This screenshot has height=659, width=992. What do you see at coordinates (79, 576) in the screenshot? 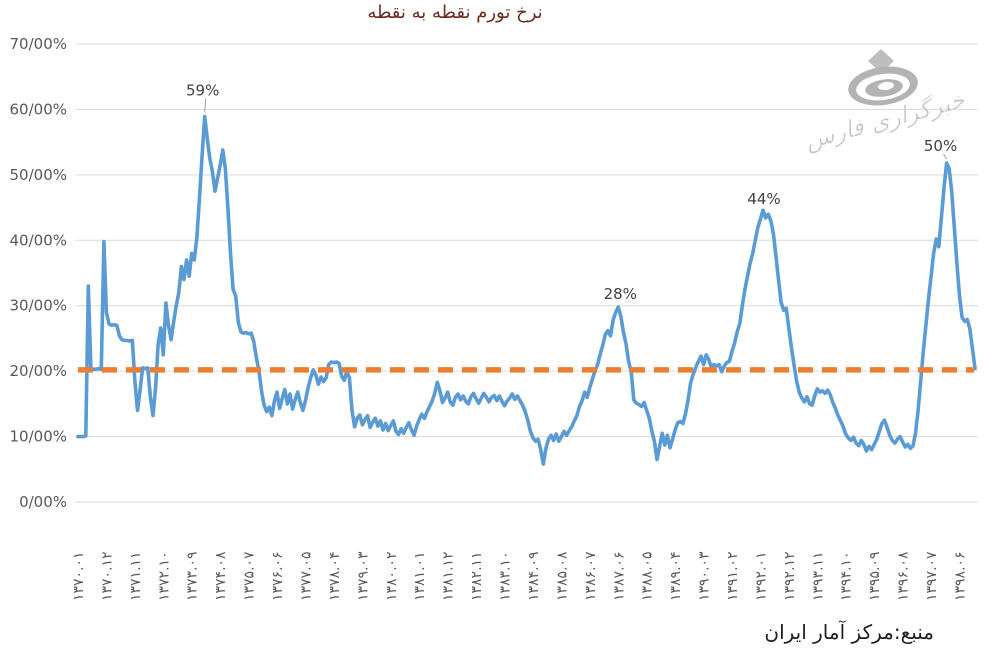
I see `x-tick-label: ۱۳۷۰.۰۱` at bounding box center [79, 576].